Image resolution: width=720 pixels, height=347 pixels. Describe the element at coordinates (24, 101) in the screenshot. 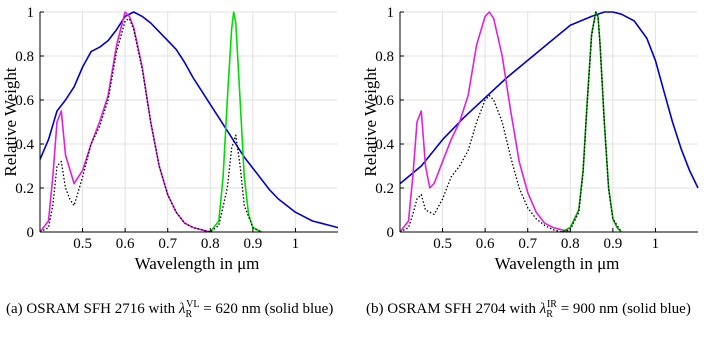

I see `chart-a-ytick-label-3: 0.6` at that location.